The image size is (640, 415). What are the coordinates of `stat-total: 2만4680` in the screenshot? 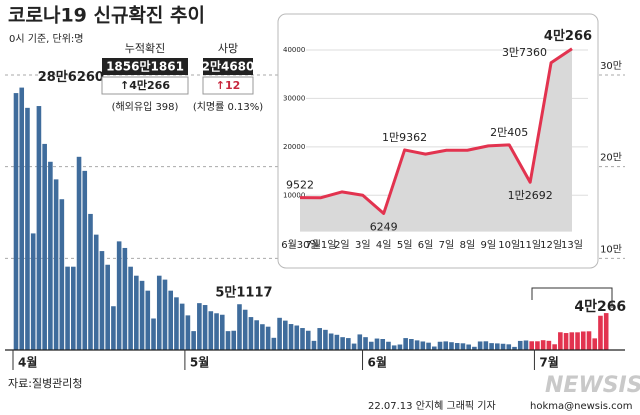 It's located at (228, 66).